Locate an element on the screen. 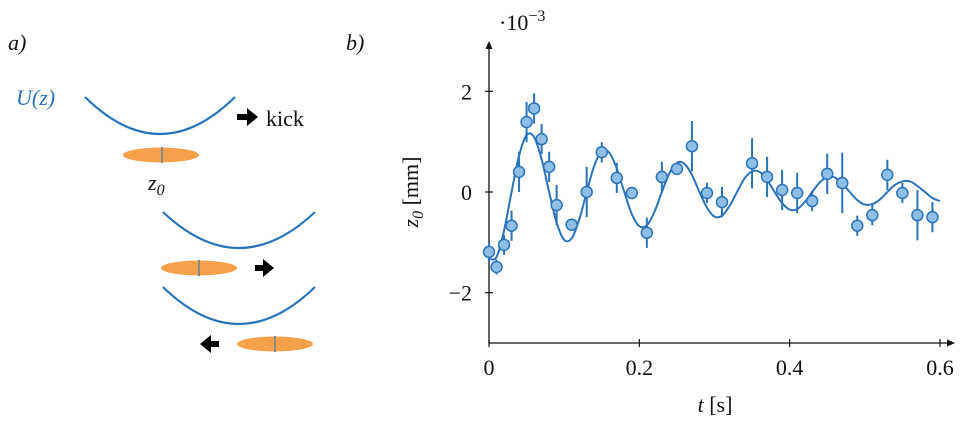 This screenshot has width=963, height=425. x-tick-label: 0.6 is located at coordinates (940, 367).